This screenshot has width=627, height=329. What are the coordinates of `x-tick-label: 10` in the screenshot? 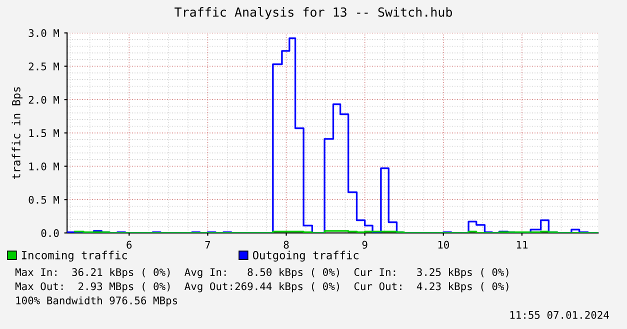 It's located at (443, 244).